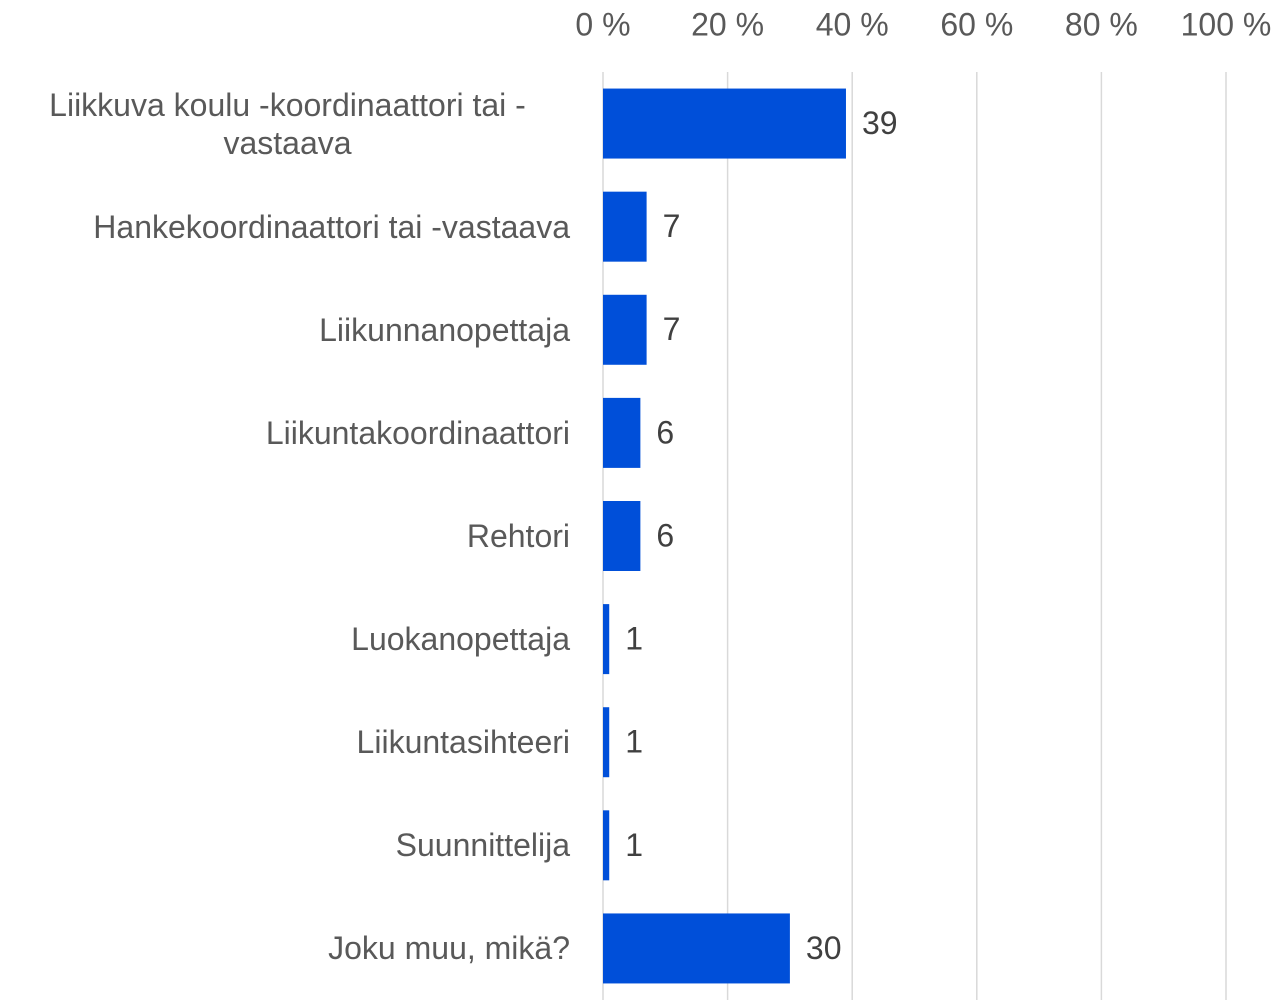 This screenshot has height=1007, width=1283. What do you see at coordinates (331, 226) in the screenshot?
I see `category-text: Hankekoordinaattori tai -vastaava` at bounding box center [331, 226].